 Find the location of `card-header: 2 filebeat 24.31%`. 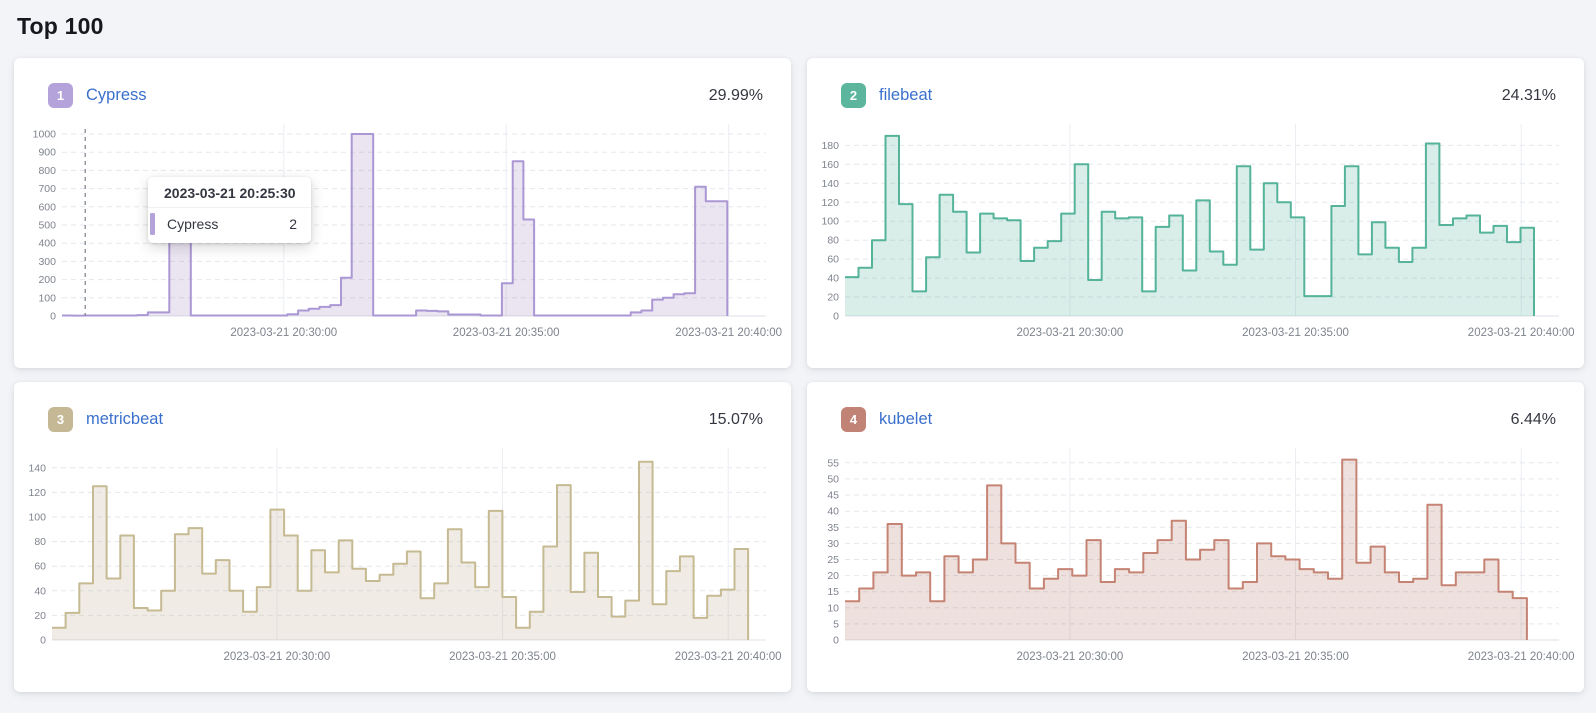

card-header: 2 filebeat 24.31% is located at coordinates (1195, 83).